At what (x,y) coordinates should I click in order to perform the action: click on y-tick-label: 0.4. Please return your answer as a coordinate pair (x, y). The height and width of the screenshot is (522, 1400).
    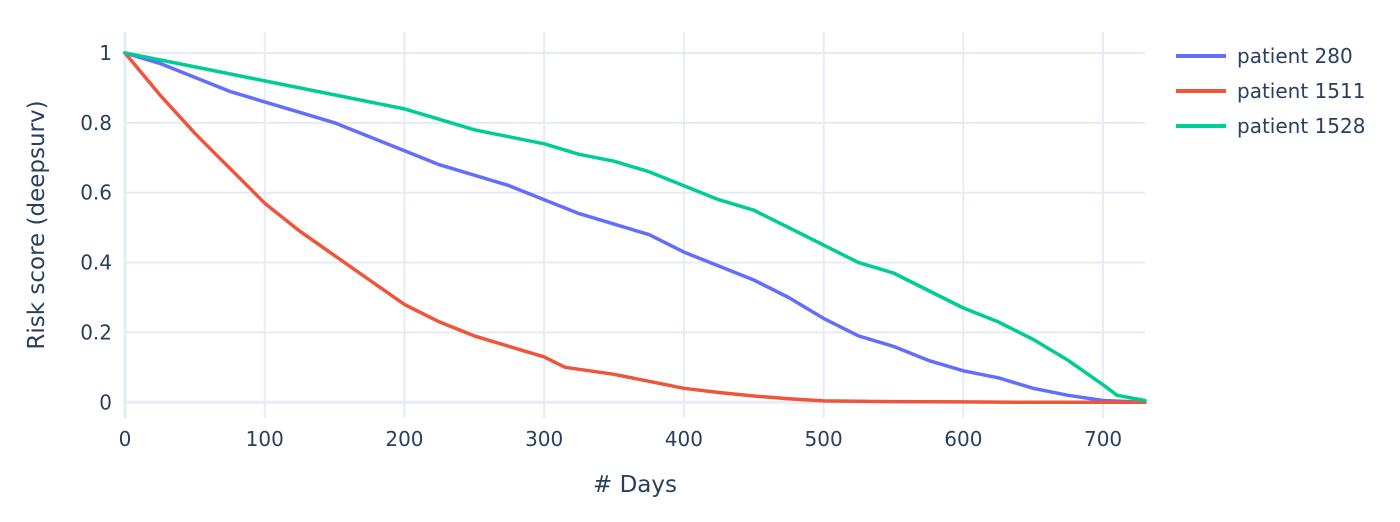
    Looking at the image, I should click on (96, 263).